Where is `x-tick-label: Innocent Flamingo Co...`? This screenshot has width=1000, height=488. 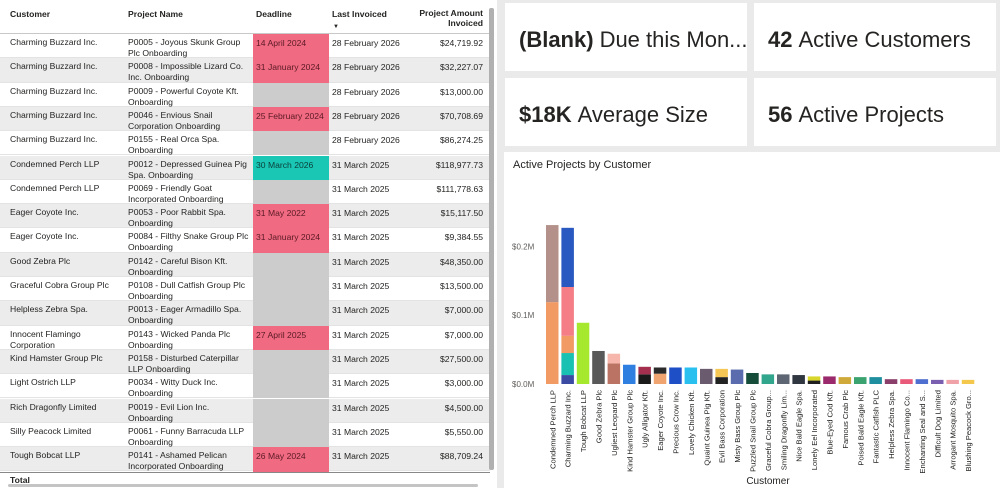
x-tick-label: Innocent Flamingo Co... is located at coordinates (906, 430).